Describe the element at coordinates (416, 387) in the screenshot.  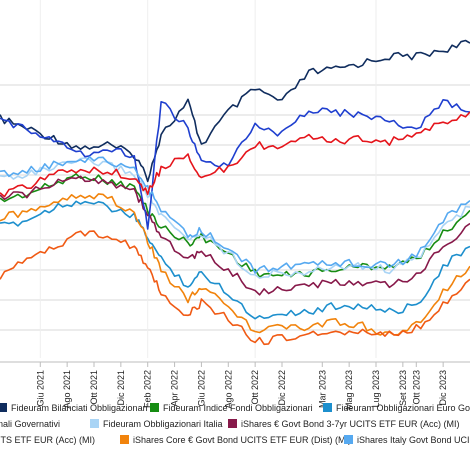
I see `x-tick-label: Ott 2023` at that location.